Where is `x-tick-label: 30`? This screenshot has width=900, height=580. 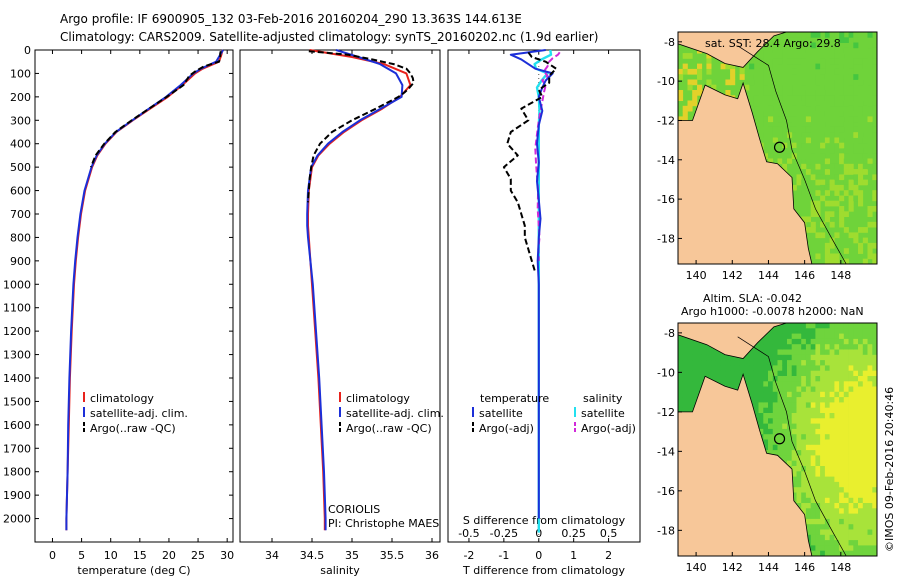 x-tick-label: 30 is located at coordinates (227, 555).